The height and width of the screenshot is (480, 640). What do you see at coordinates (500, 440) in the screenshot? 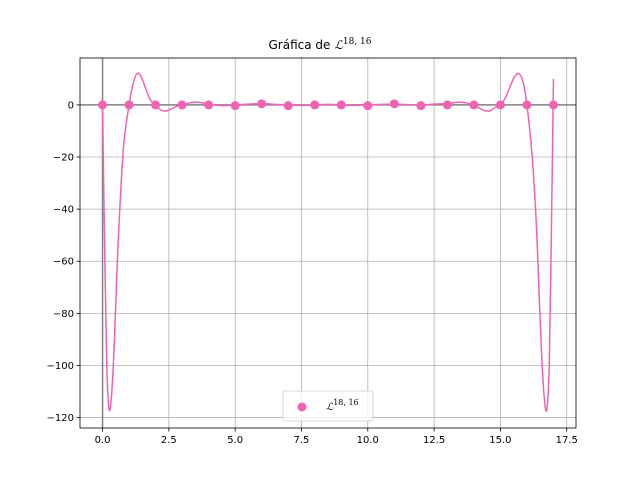
I see `x-tick-label: 15.0` at bounding box center [500, 440].